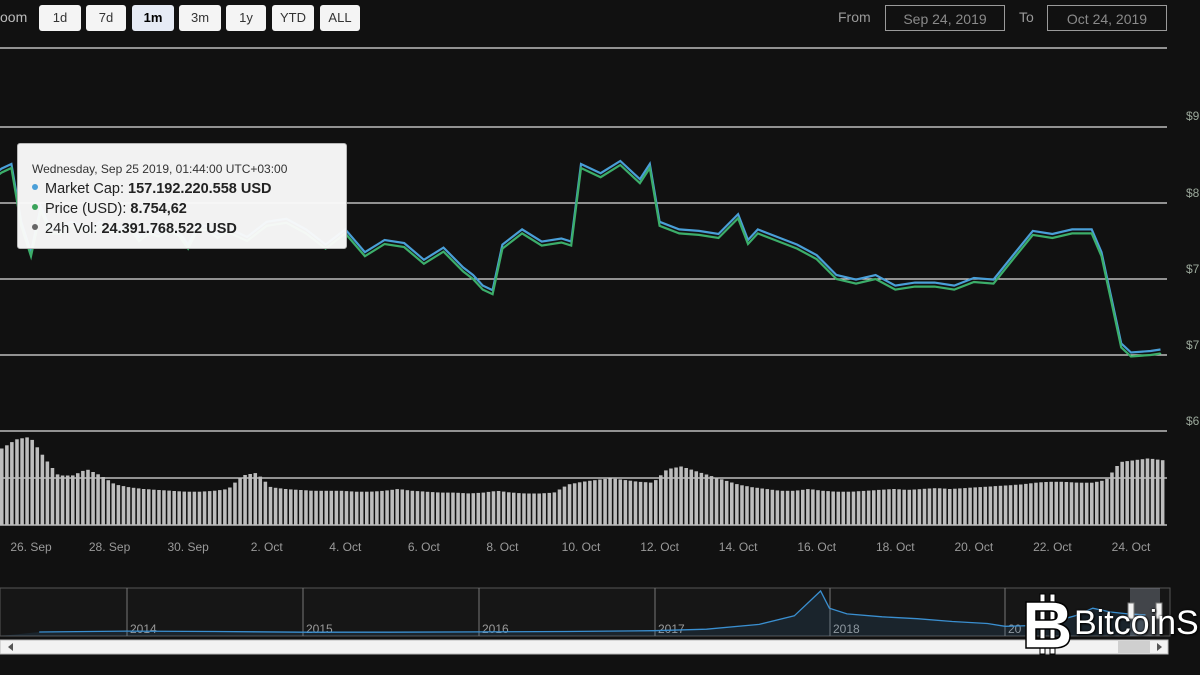  Describe the element at coordinates (345, 547) in the screenshot. I see `x-tick-label: 4. Oct` at that location.